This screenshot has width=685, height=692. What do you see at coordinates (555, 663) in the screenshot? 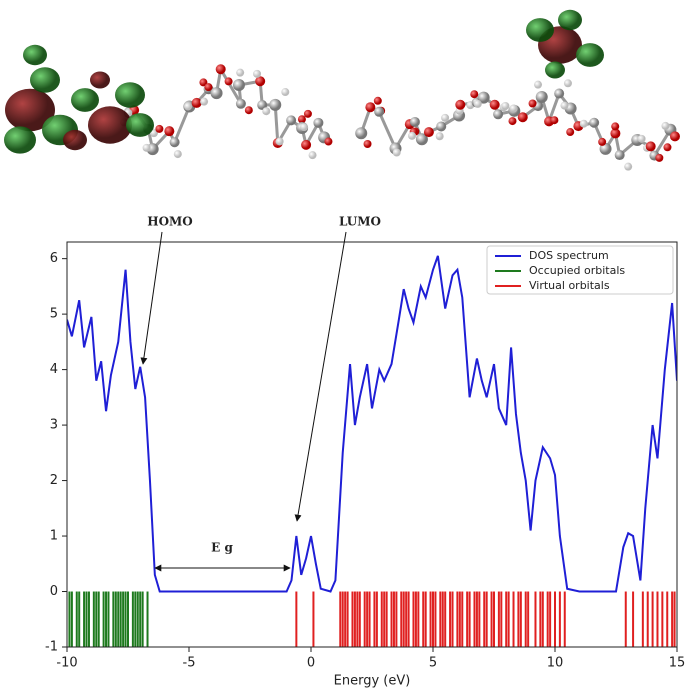
I see `x-tick-label: 10` at bounding box center [555, 663].